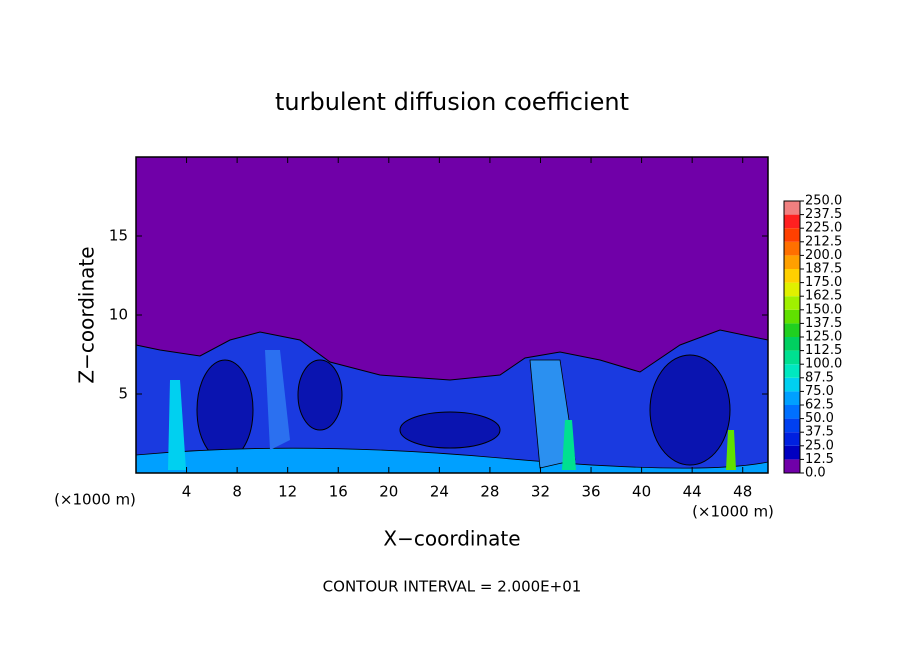 The width and height of the screenshot is (904, 654). I want to click on x-axis-unit: (×1000 m), so click(733, 512).